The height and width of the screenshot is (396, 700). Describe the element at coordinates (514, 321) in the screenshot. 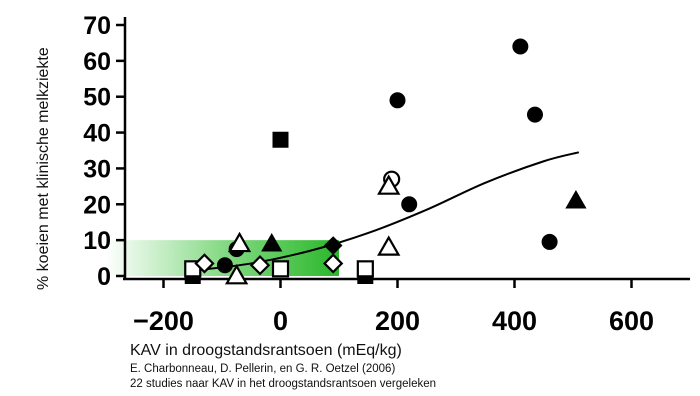

I see `x-tick-label: 400` at that location.